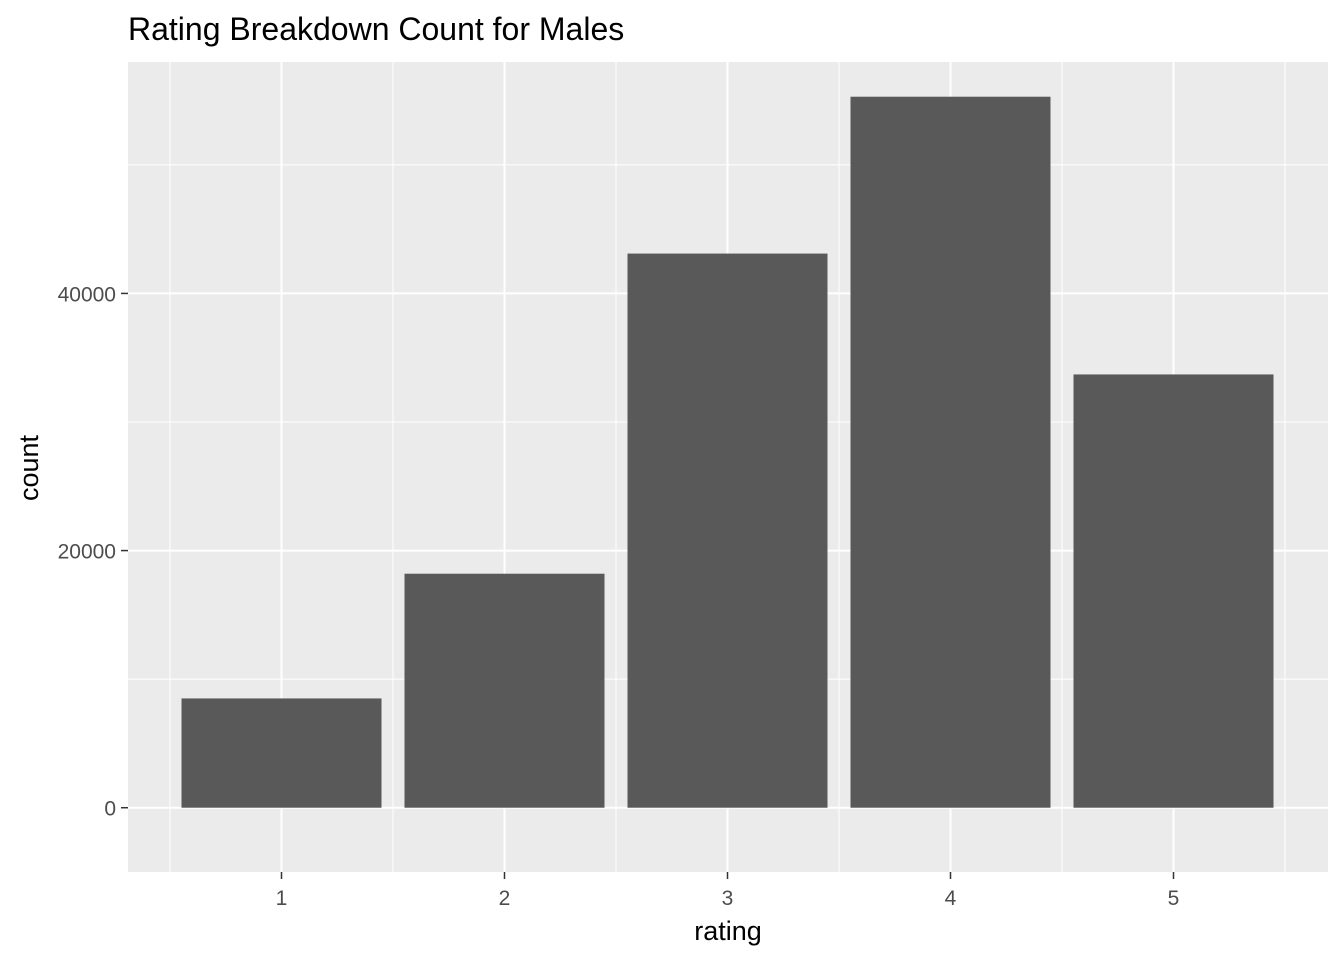 Image resolution: width=1344 pixels, height=960 pixels. I want to click on chart-title: Rating Breakdown Count for Males, so click(376, 29).